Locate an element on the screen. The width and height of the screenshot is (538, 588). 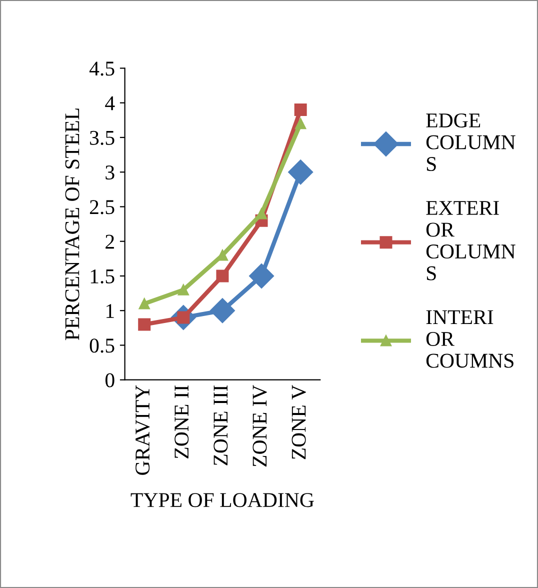
x-tick-label: ZONE V is located at coordinates (299, 422).